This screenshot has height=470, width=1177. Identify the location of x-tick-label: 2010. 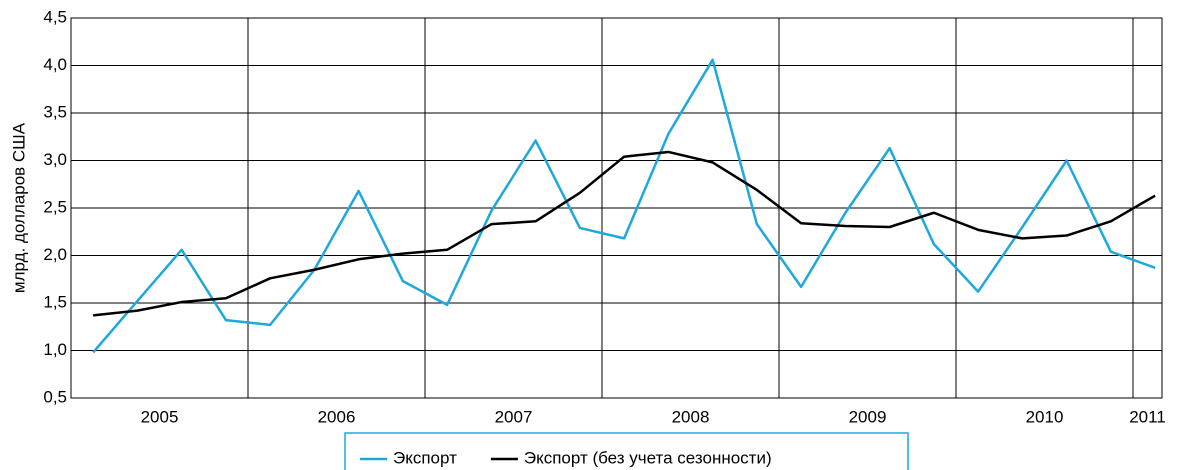
(1045, 416).